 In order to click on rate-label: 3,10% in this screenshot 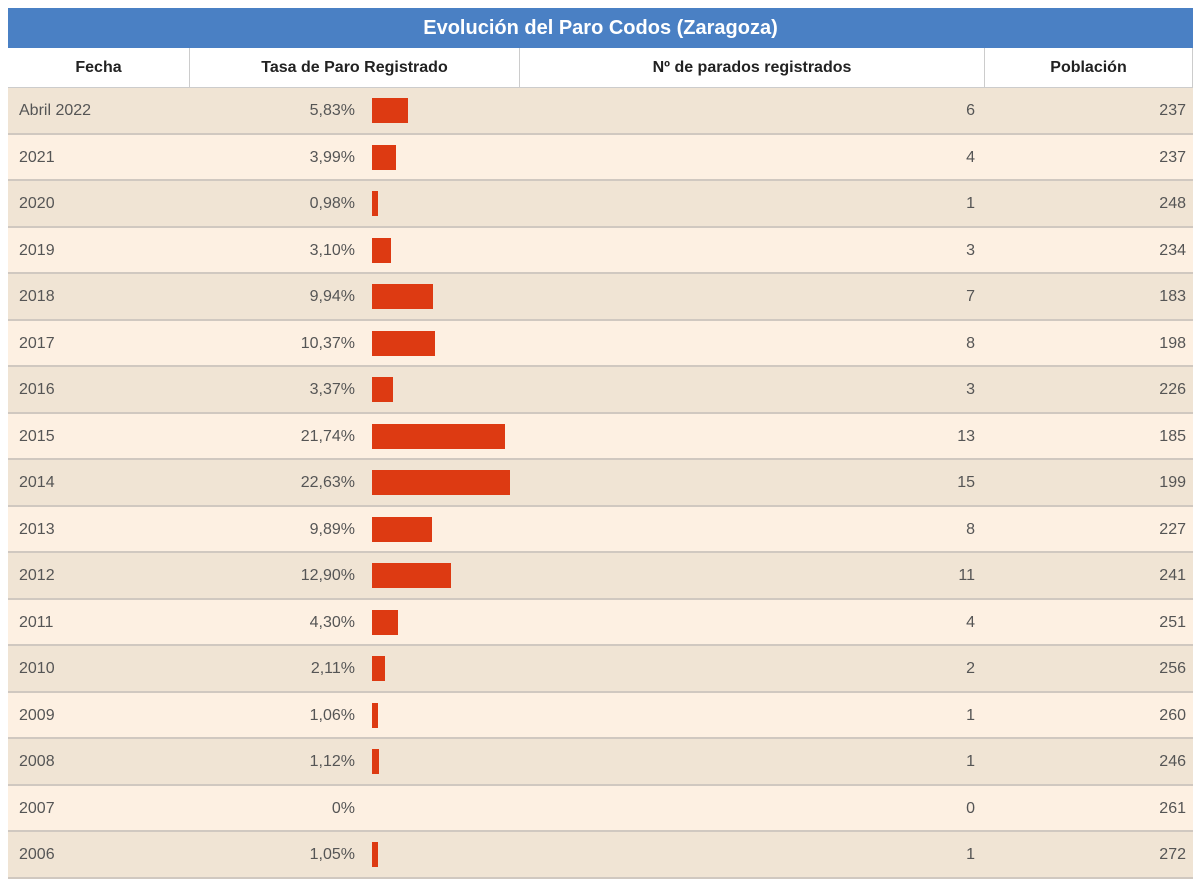, I will do `click(332, 250)`.